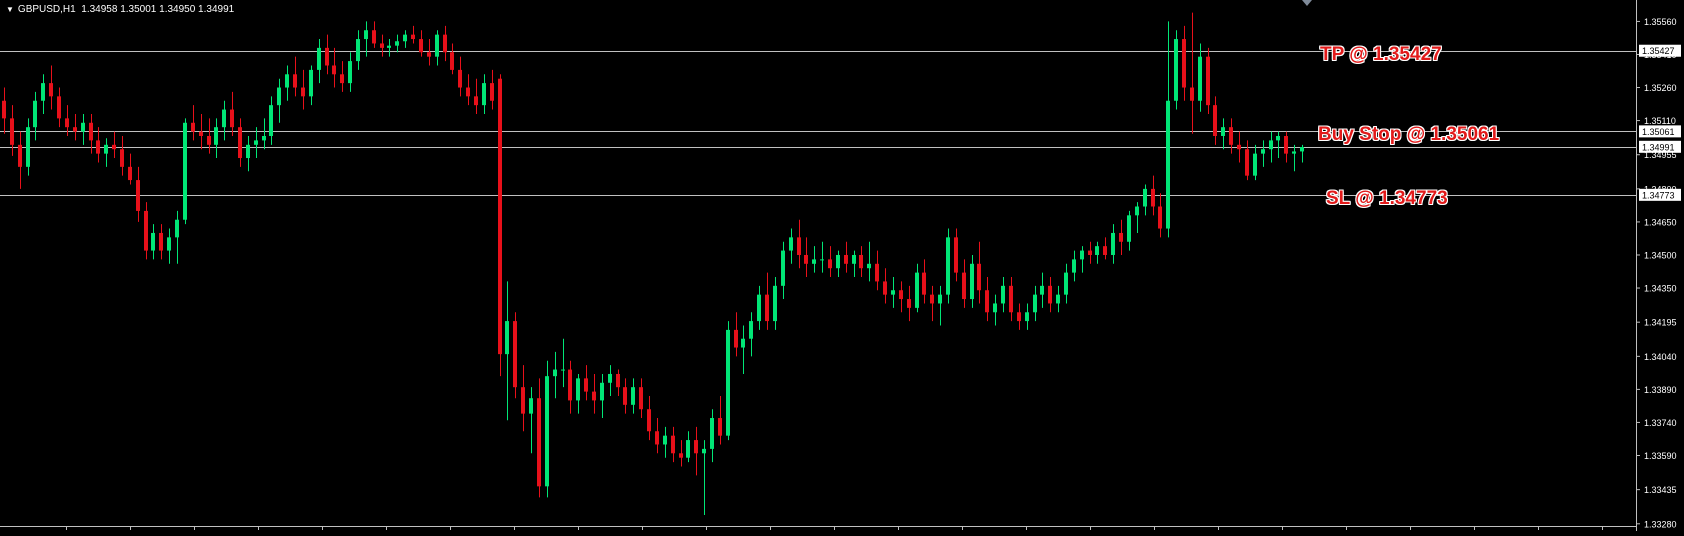  Describe the element at coordinates (1660, 131) in the screenshot. I see `level-price-box-bg` at that location.